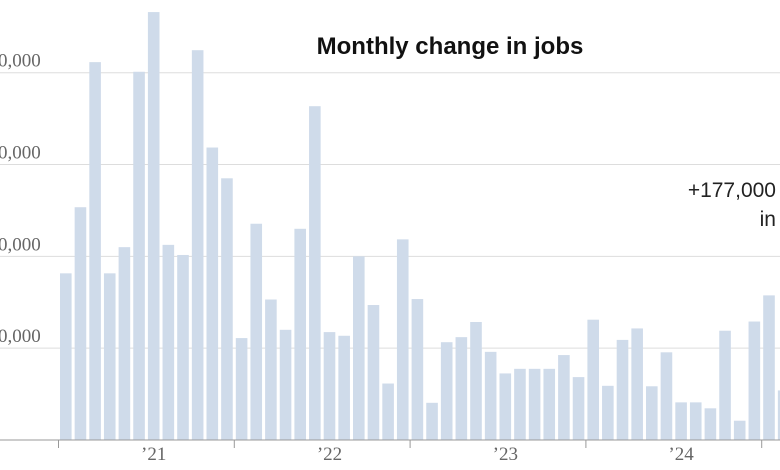  Describe the element at coordinates (153, 454) in the screenshot. I see `x-tick-label: ’21` at that location.